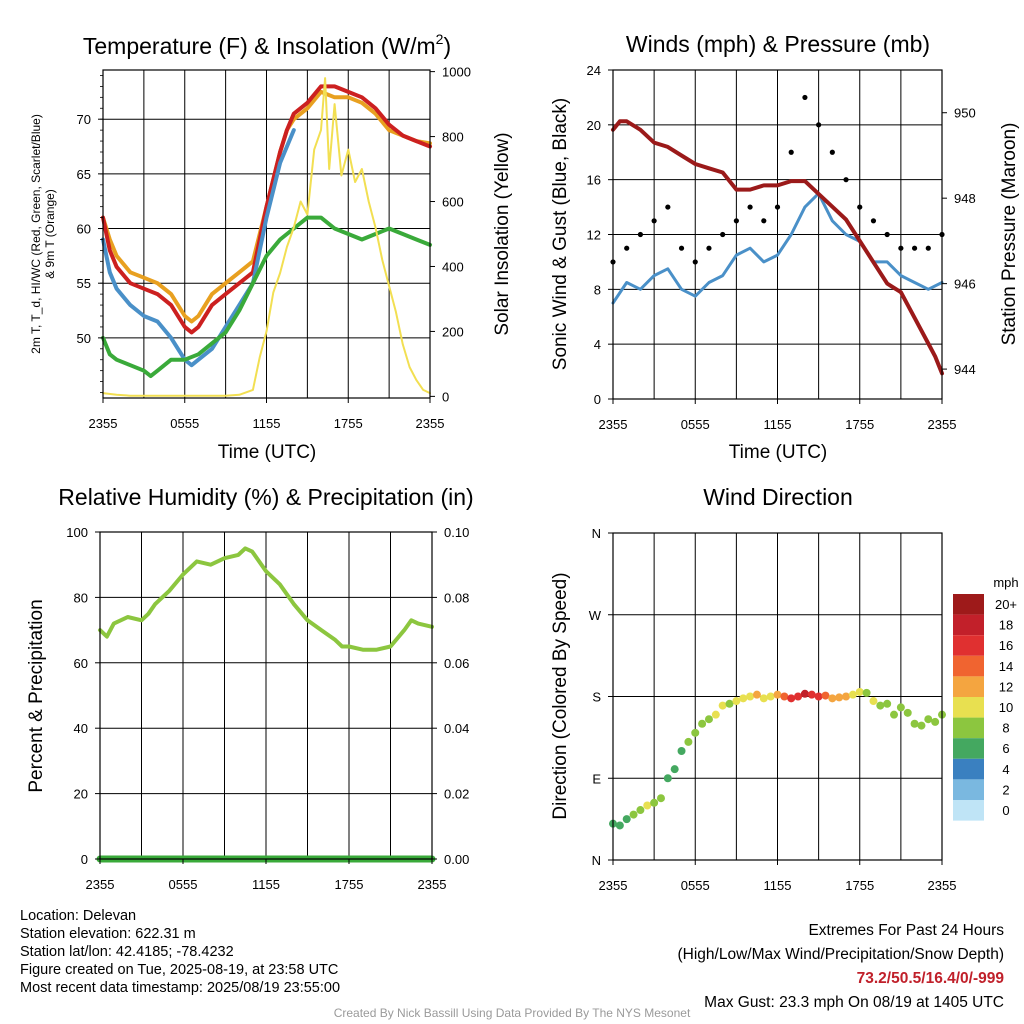 The image size is (1024, 1024). Describe the element at coordinates (84, 119) in the screenshot. I see `temp-ytick-label: 70` at that location.